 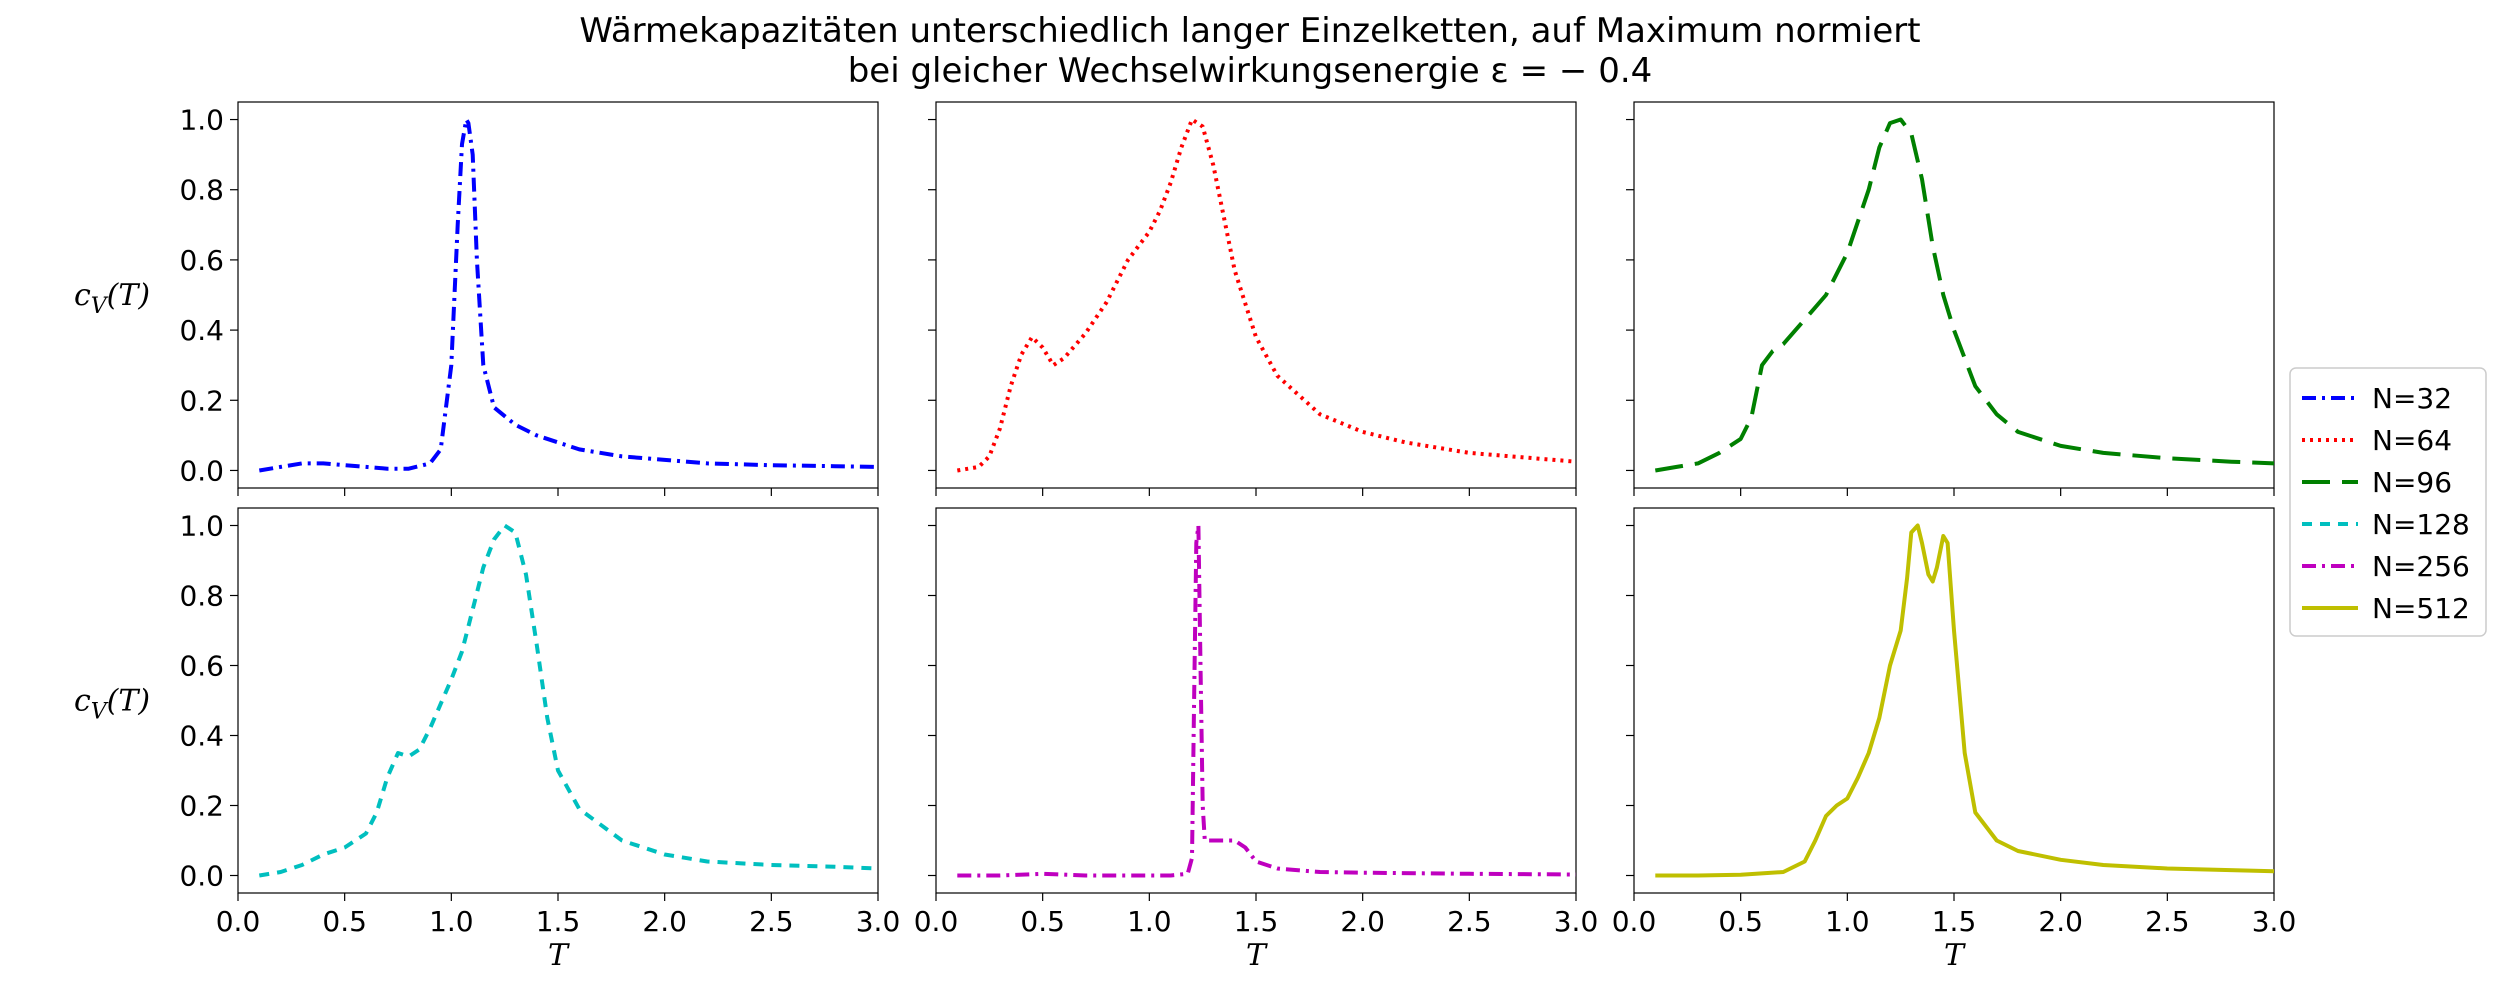 I want to click on legend-item: N=128, so click(x=2386, y=524).